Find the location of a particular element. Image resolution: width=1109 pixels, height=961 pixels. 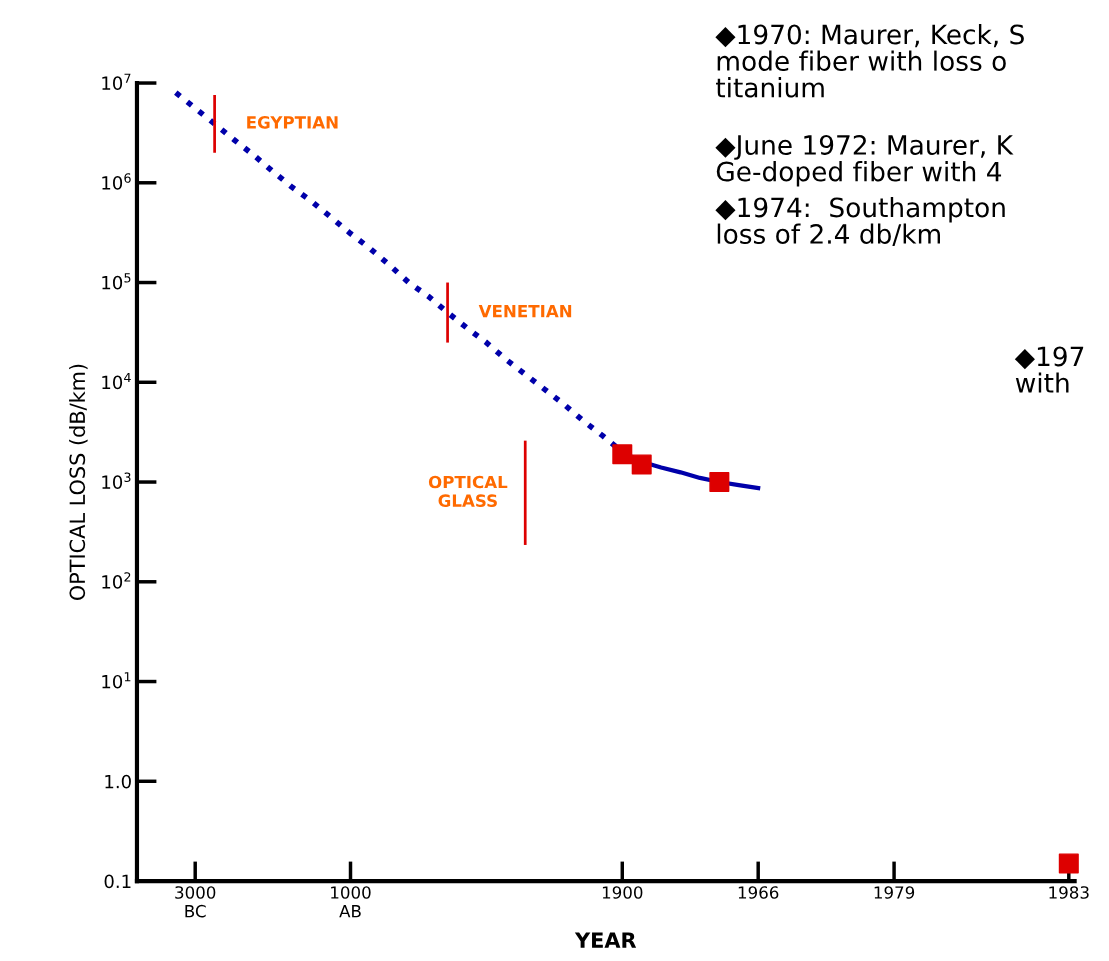

y-tick-label: 0.1 is located at coordinates (117, 881).